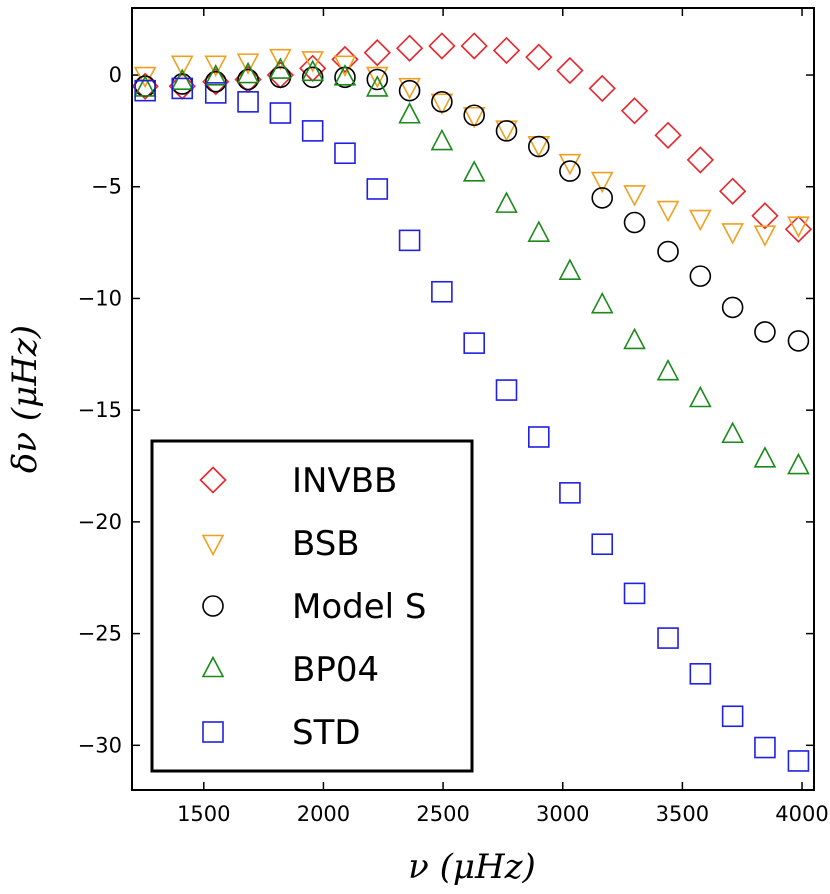 The width and height of the screenshot is (830, 894). I want to click on y-tick-label: 0, so click(115, 75).